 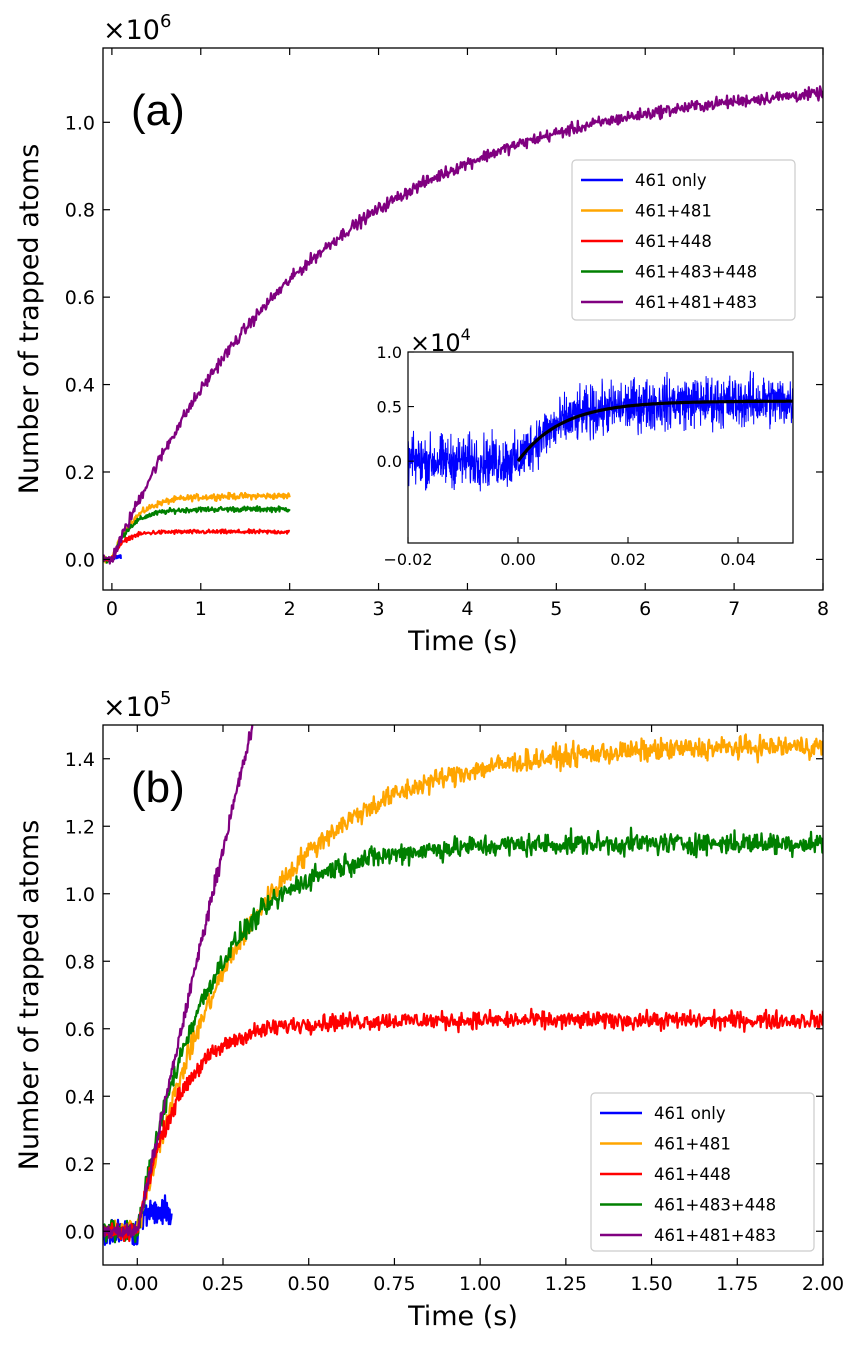 I want to click on x-tick-label: 1.75, so click(x=737, y=1284).